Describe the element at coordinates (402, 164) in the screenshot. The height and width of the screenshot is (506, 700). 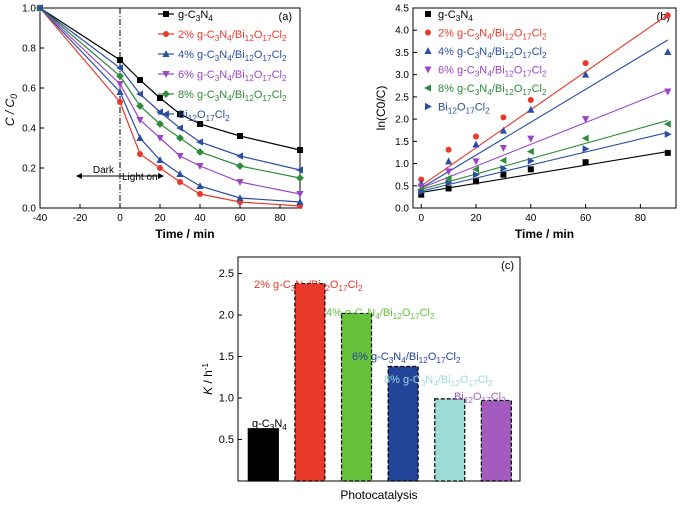
I see `y-tick-label: 1.0` at that location.